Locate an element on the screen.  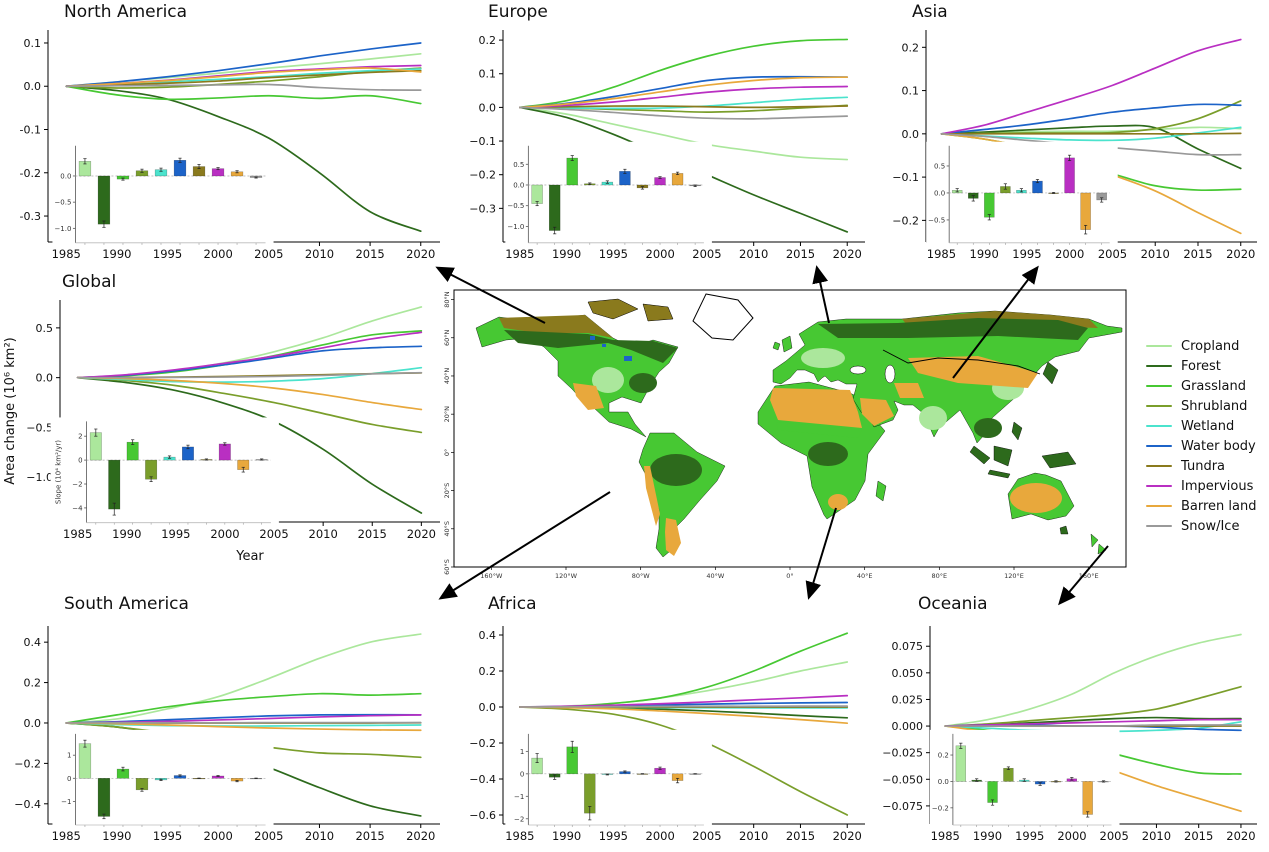
svg-text: -0.2 is located at coordinates (30, 173).